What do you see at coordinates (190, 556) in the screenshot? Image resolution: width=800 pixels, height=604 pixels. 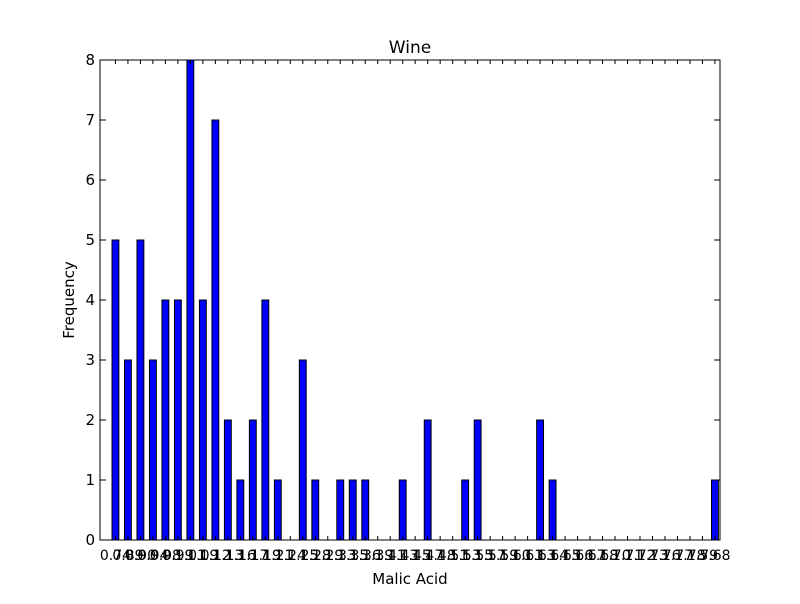 I see `x-tick-label: 1.01` at bounding box center [190, 556].